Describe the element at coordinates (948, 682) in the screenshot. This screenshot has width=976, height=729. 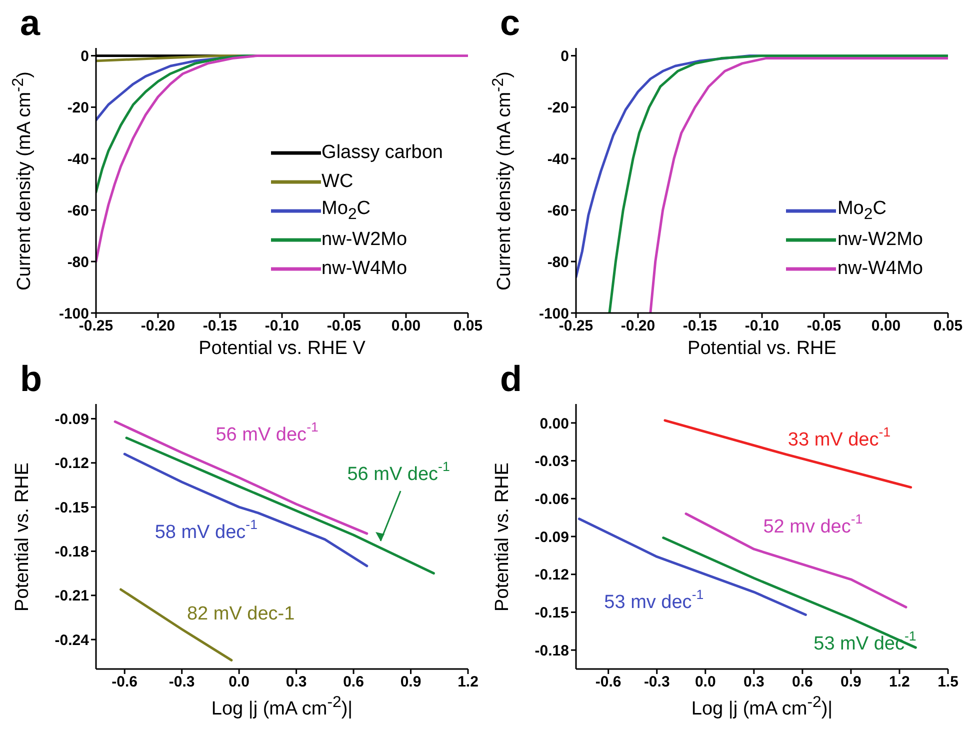
I see `x-tick-label: 1.5` at that location.